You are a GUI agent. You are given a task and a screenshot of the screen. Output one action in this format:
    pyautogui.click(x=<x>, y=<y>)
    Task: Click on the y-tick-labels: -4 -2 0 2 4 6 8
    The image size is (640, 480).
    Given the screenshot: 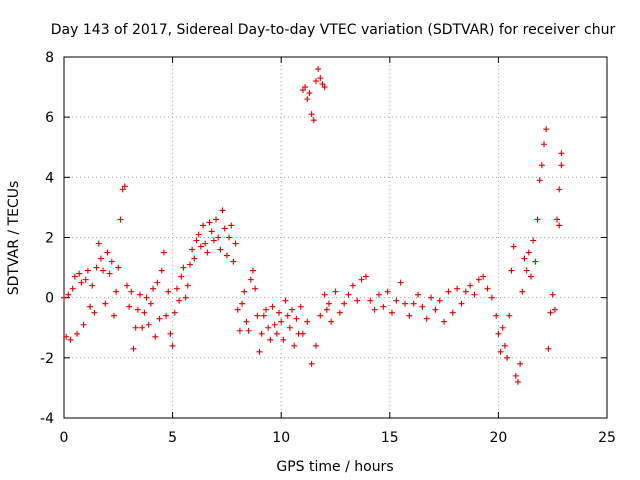 What is the action you would take?
    pyautogui.click(x=47, y=238)
    